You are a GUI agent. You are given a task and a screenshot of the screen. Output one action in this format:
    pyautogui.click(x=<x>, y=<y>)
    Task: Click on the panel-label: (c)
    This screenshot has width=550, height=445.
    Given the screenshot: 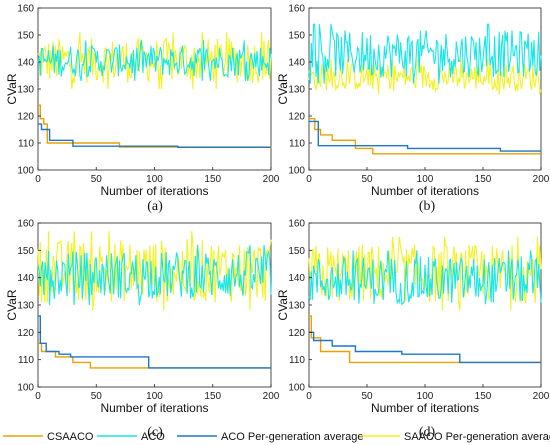 What is the action you would take?
    pyautogui.click(x=155, y=432)
    